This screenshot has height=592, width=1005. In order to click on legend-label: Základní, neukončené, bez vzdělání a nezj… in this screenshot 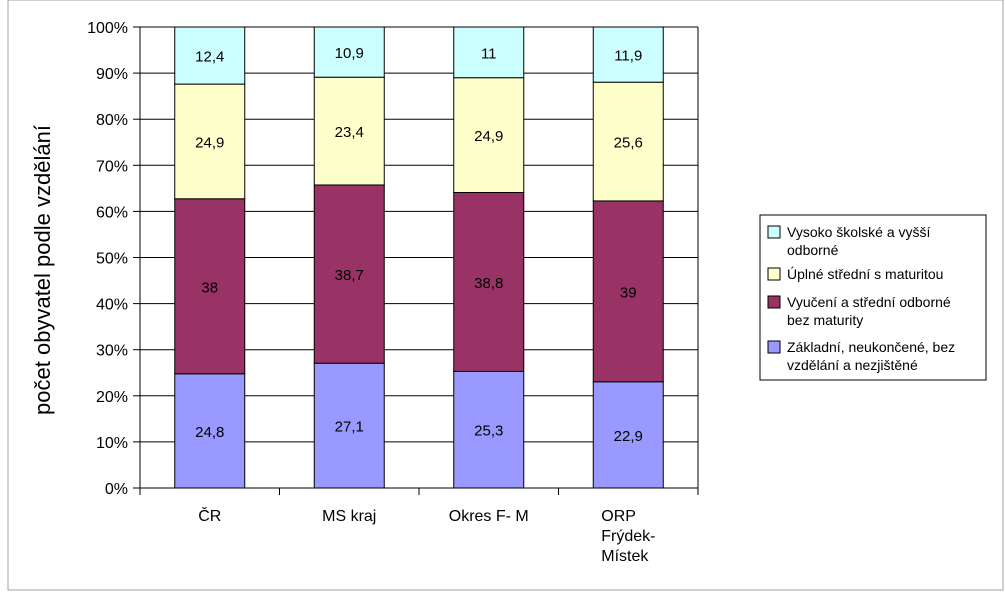, I will do `click(871, 356)`.